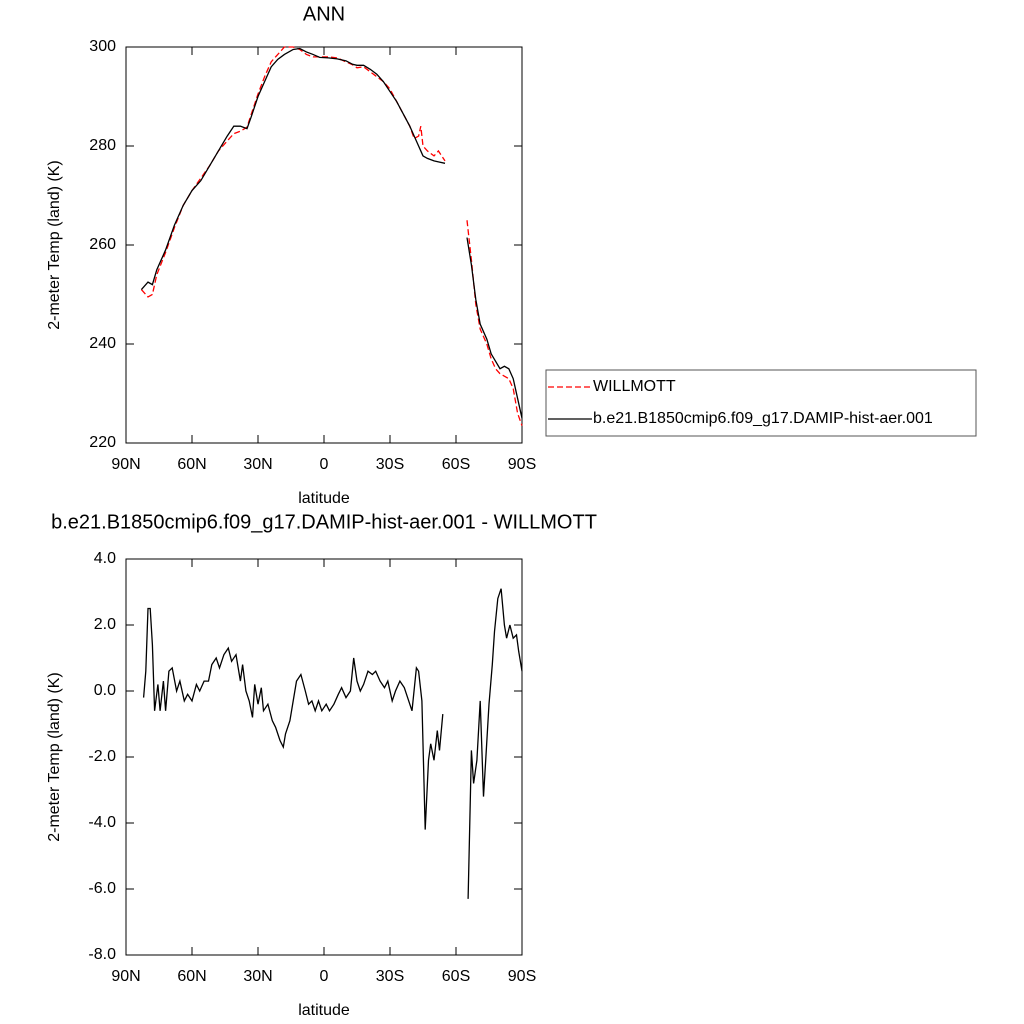 The image size is (1024, 1024). Describe the element at coordinates (102, 822) in the screenshot. I see `y-tick-label: -4.0` at that location.